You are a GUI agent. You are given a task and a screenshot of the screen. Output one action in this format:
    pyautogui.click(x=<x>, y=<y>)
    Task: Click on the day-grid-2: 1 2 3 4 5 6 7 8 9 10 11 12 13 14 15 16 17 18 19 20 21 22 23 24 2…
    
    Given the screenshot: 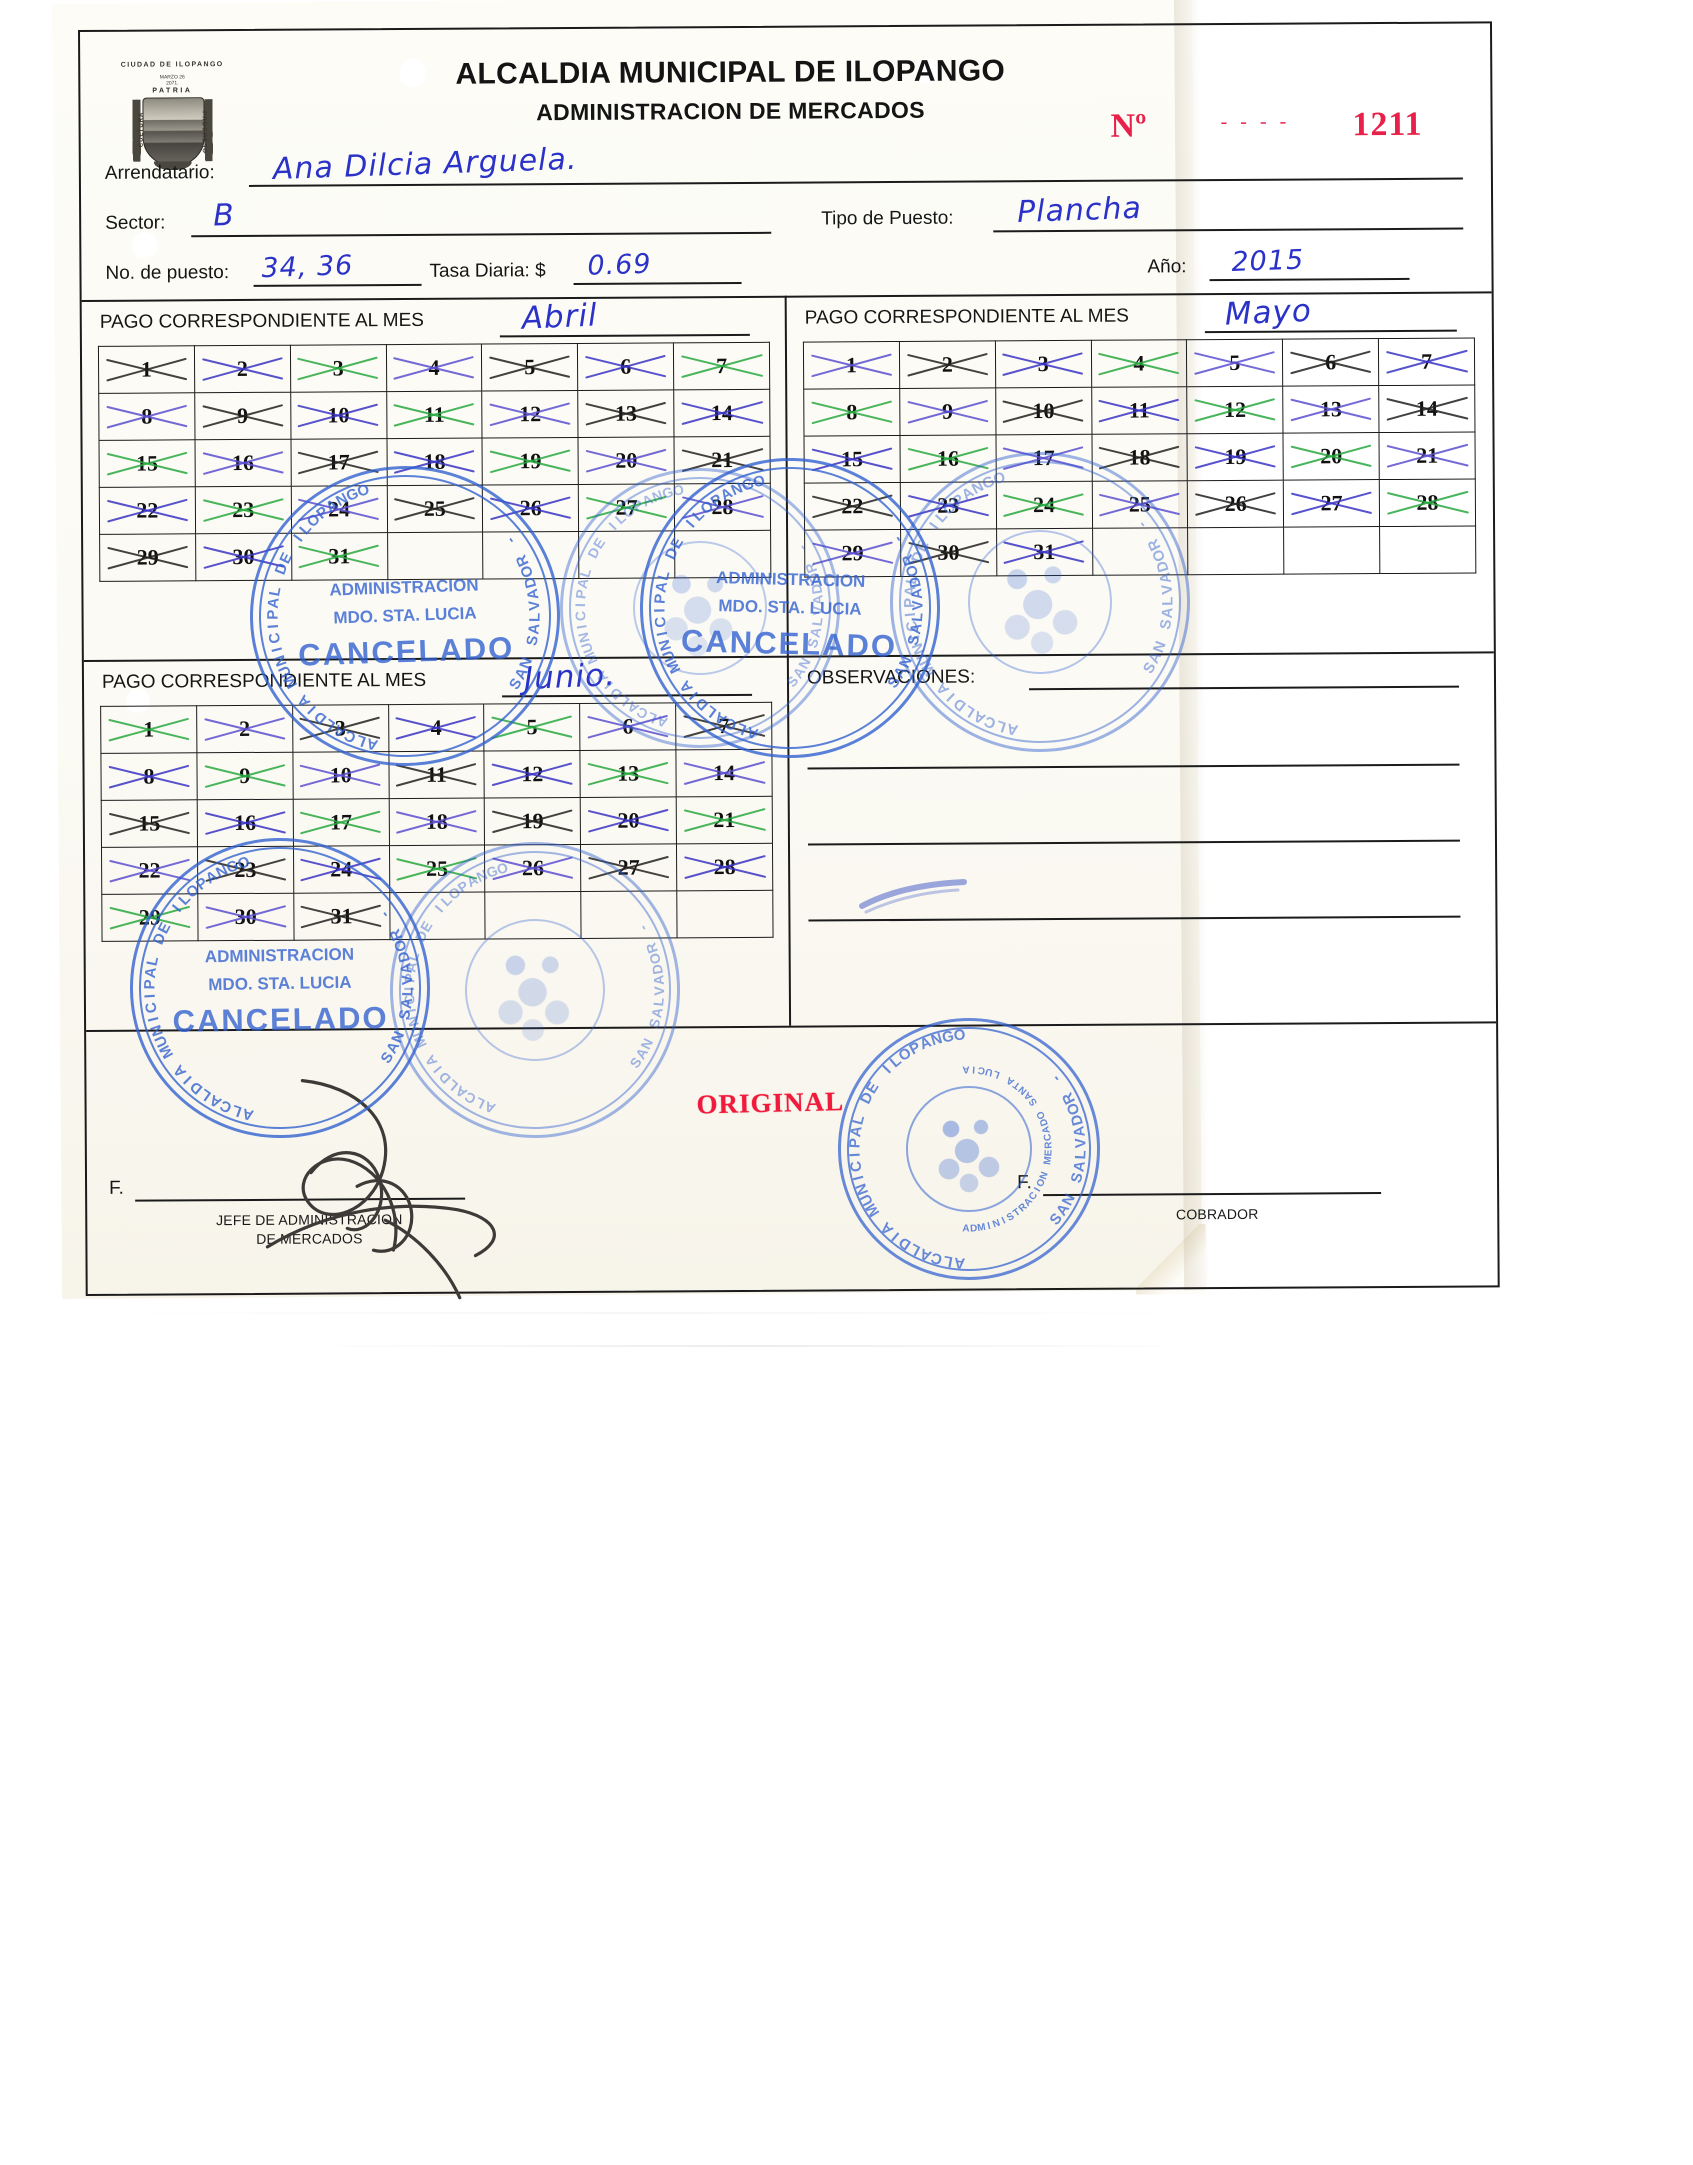 What is the action you would take?
    pyautogui.click(x=1139, y=457)
    